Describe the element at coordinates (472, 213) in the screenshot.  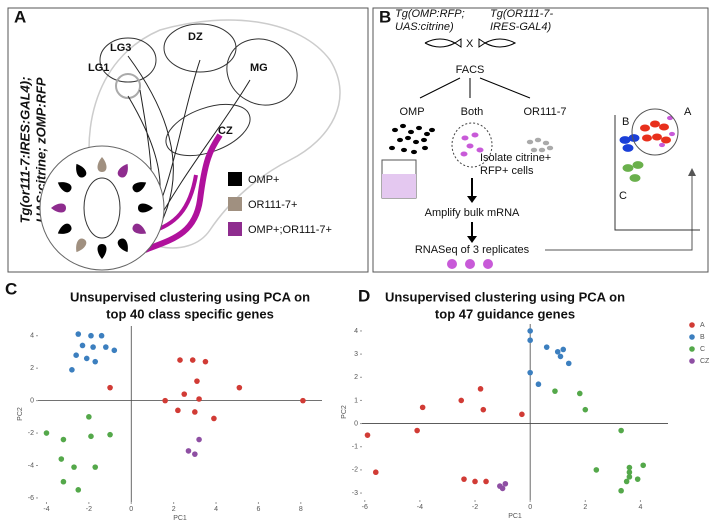
I see `step-label: Amplify bulk mRNA` at that location.